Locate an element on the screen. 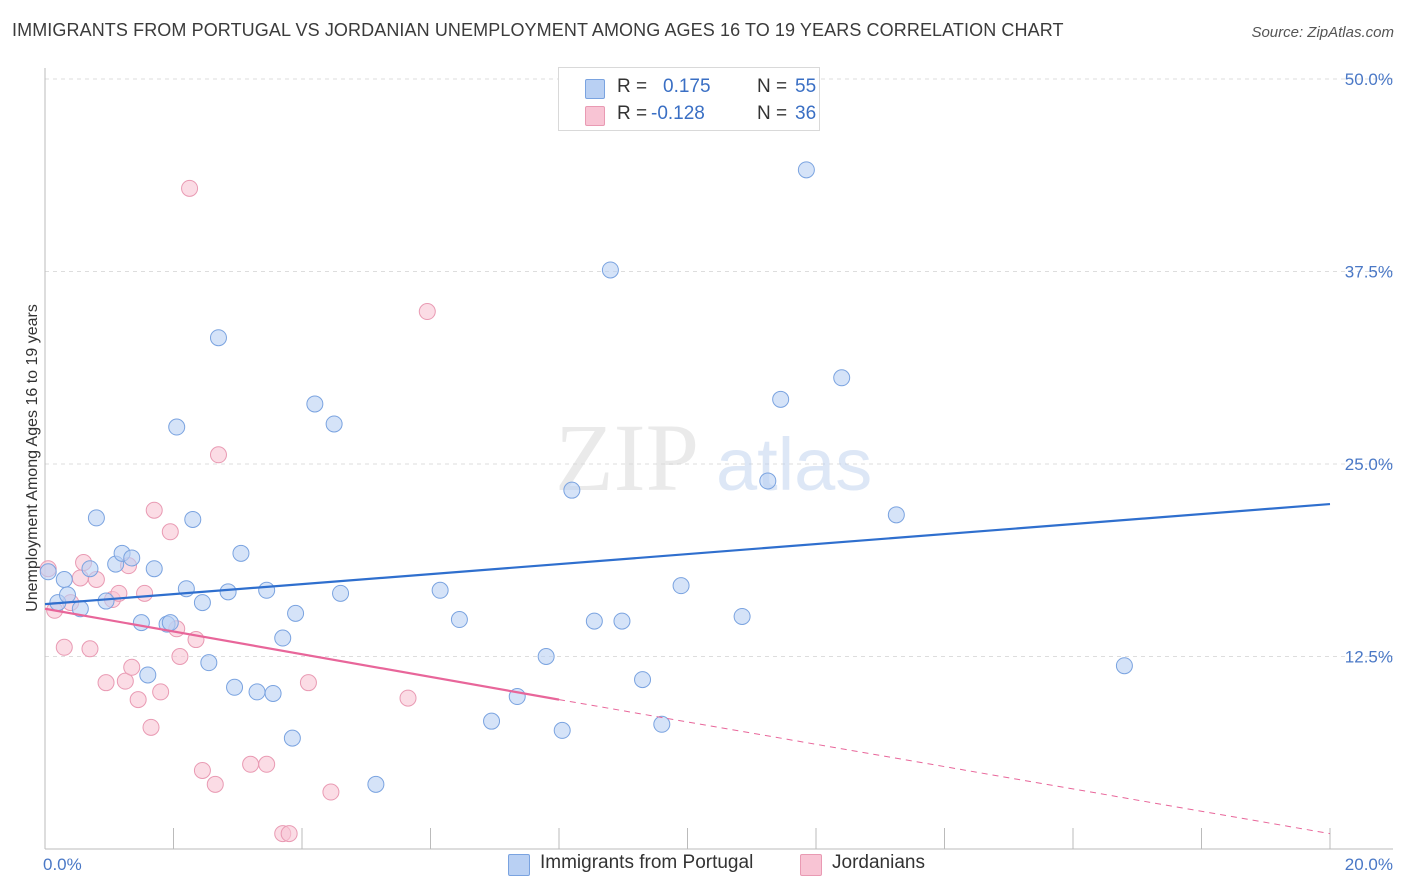  legend-n-value: 36 is located at coordinates (806, 113).